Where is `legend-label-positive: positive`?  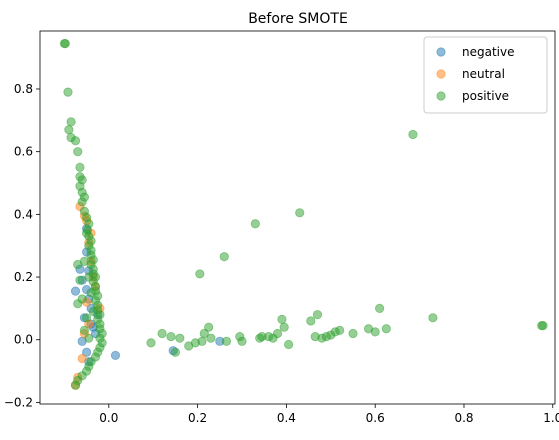
legend-label-positive: positive is located at coordinates (485, 96).